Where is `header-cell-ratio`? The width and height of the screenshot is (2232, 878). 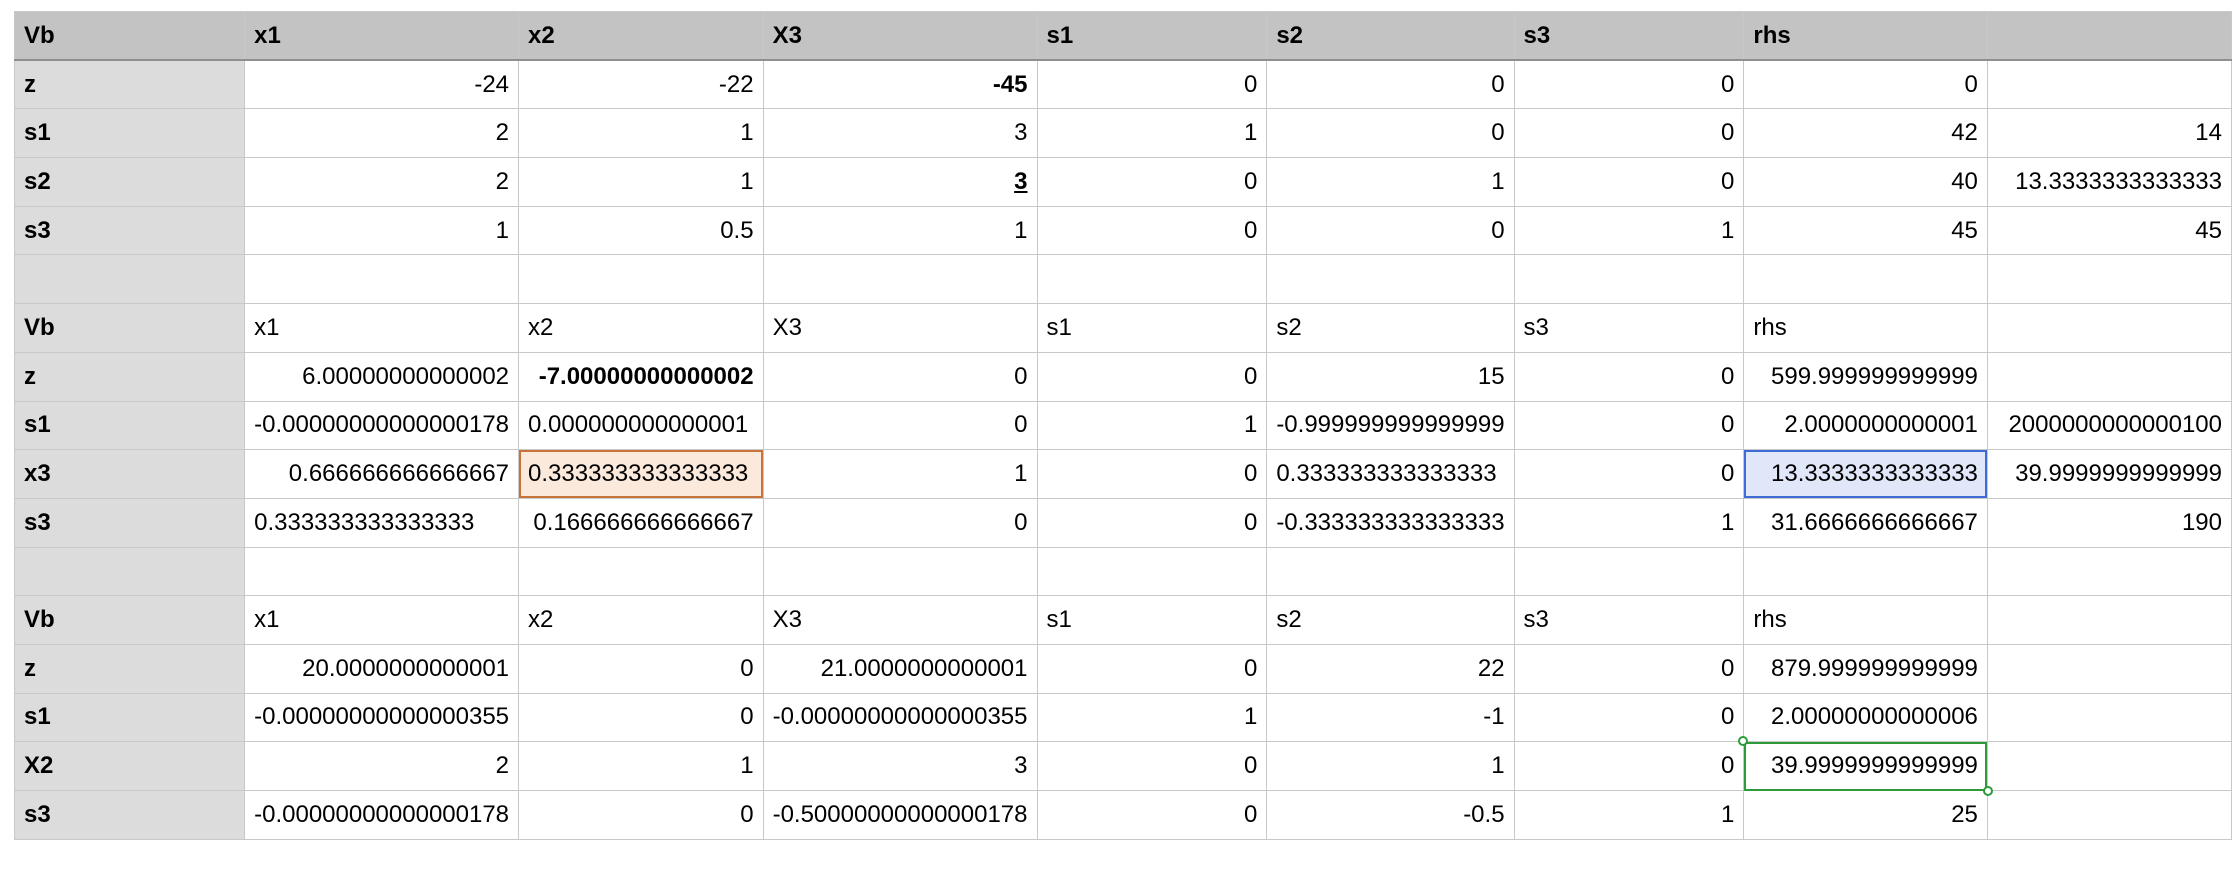
header-cell-ratio is located at coordinates (2109, 36).